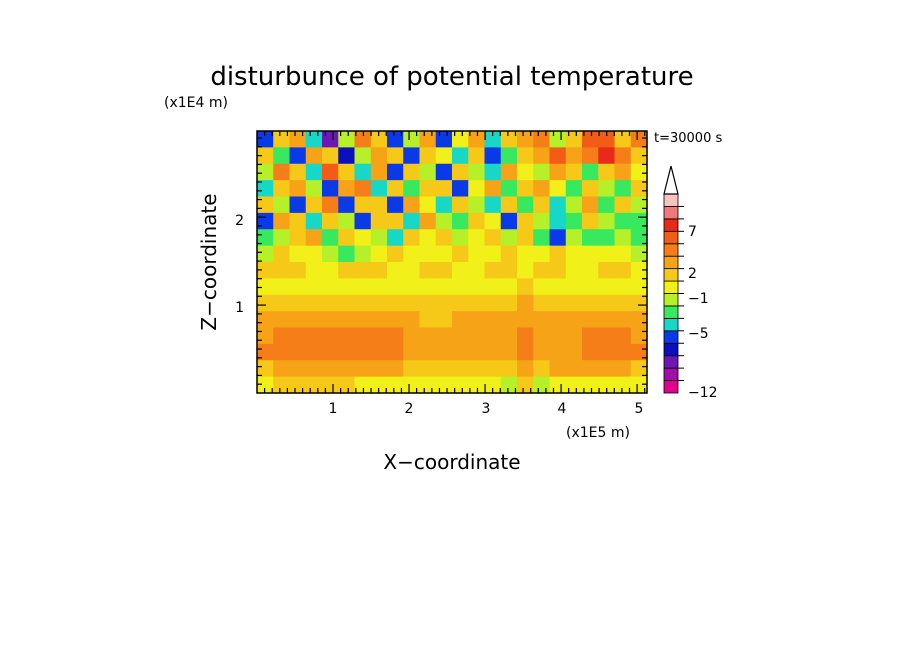  I want to click on colorbar-labels: 7 2 −1 −5 −12, so click(703, 312).